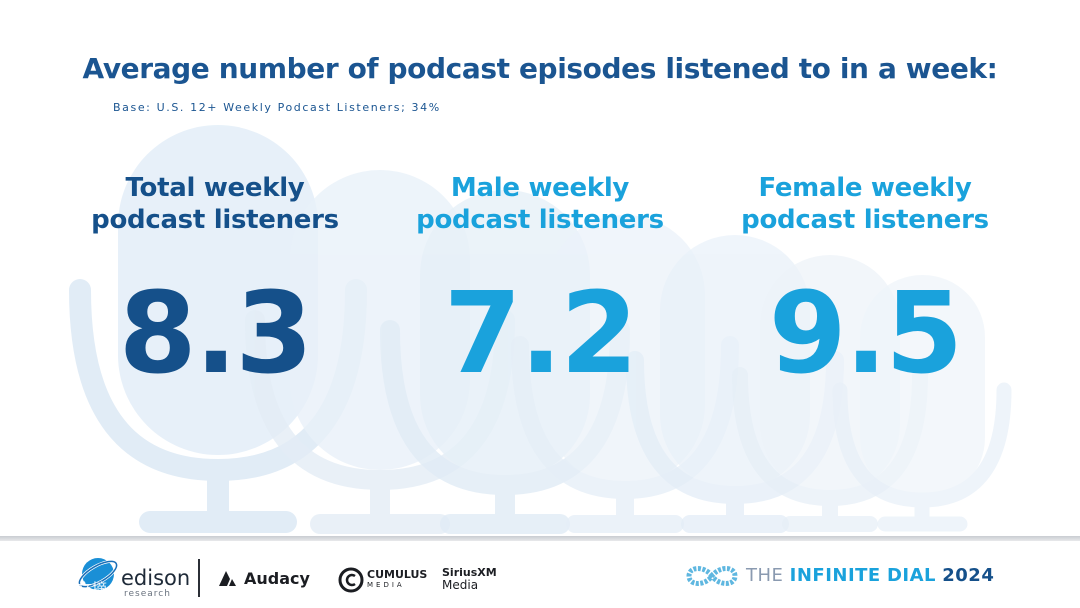 Image resolution: width=1080 pixels, height=608 pixels. I want to click on edison-globe-icon, so click(98, 574).